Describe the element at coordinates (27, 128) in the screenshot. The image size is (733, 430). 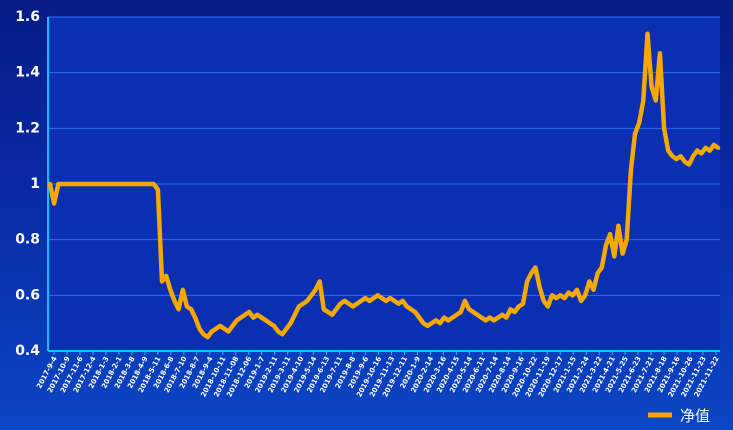
I see `y-tick-label: 1.2` at that location.